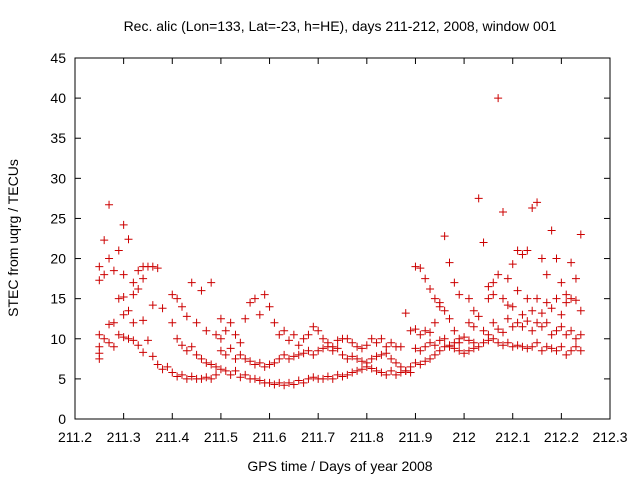 This screenshot has height=480, width=640. Describe the element at coordinates (62, 379) in the screenshot. I see `y-tick-label: 5` at that location.